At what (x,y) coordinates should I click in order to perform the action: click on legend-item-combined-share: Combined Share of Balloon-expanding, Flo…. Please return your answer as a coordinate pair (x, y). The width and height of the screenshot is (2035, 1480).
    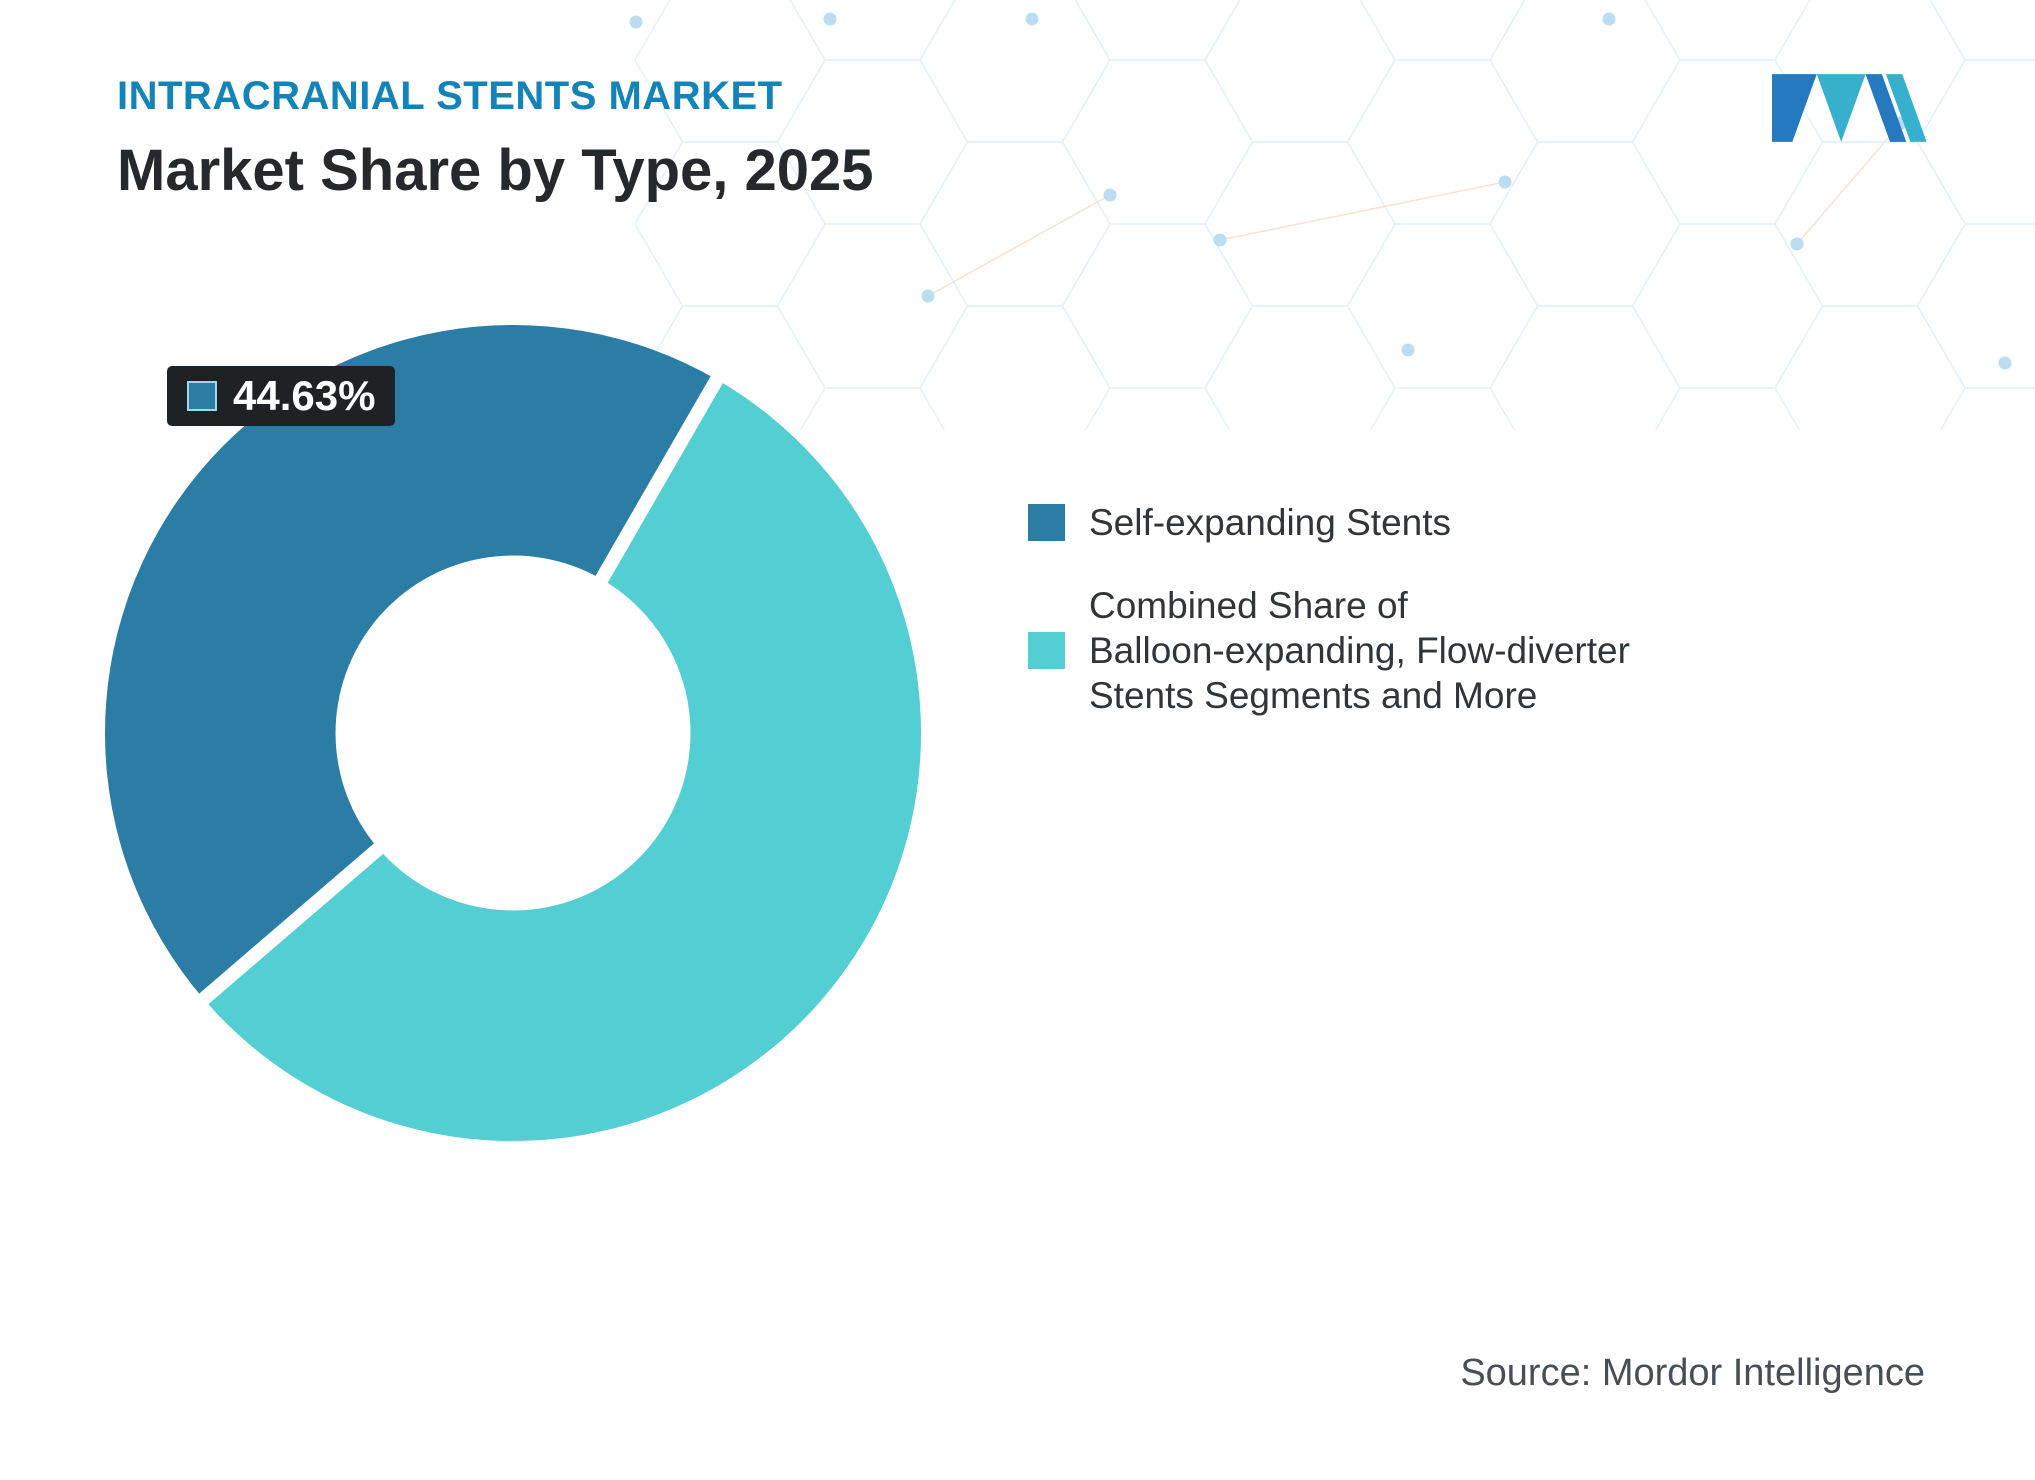
    Looking at the image, I should click on (1428, 650).